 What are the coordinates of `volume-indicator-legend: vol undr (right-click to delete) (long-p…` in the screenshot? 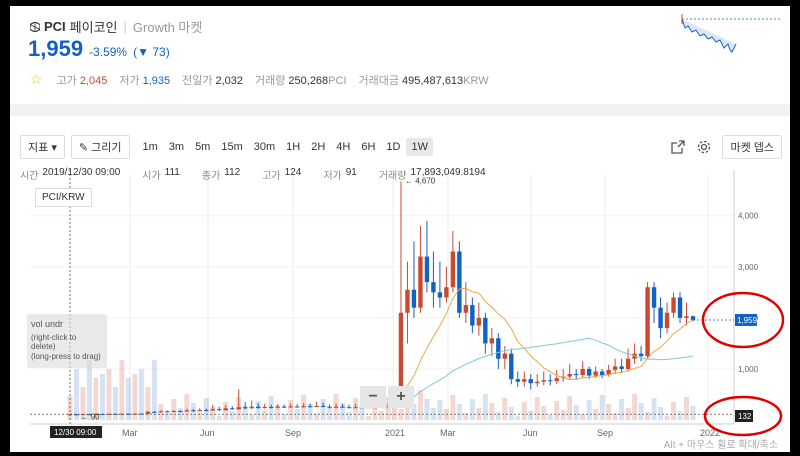 It's located at (67, 341).